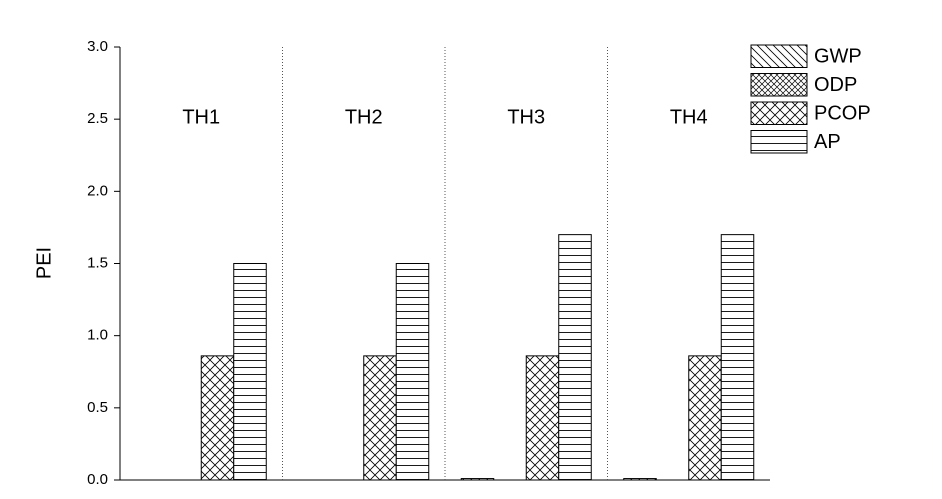 The image size is (942, 499). Describe the element at coordinates (838, 57) in the screenshot. I see `legend-label: GWP` at that location.